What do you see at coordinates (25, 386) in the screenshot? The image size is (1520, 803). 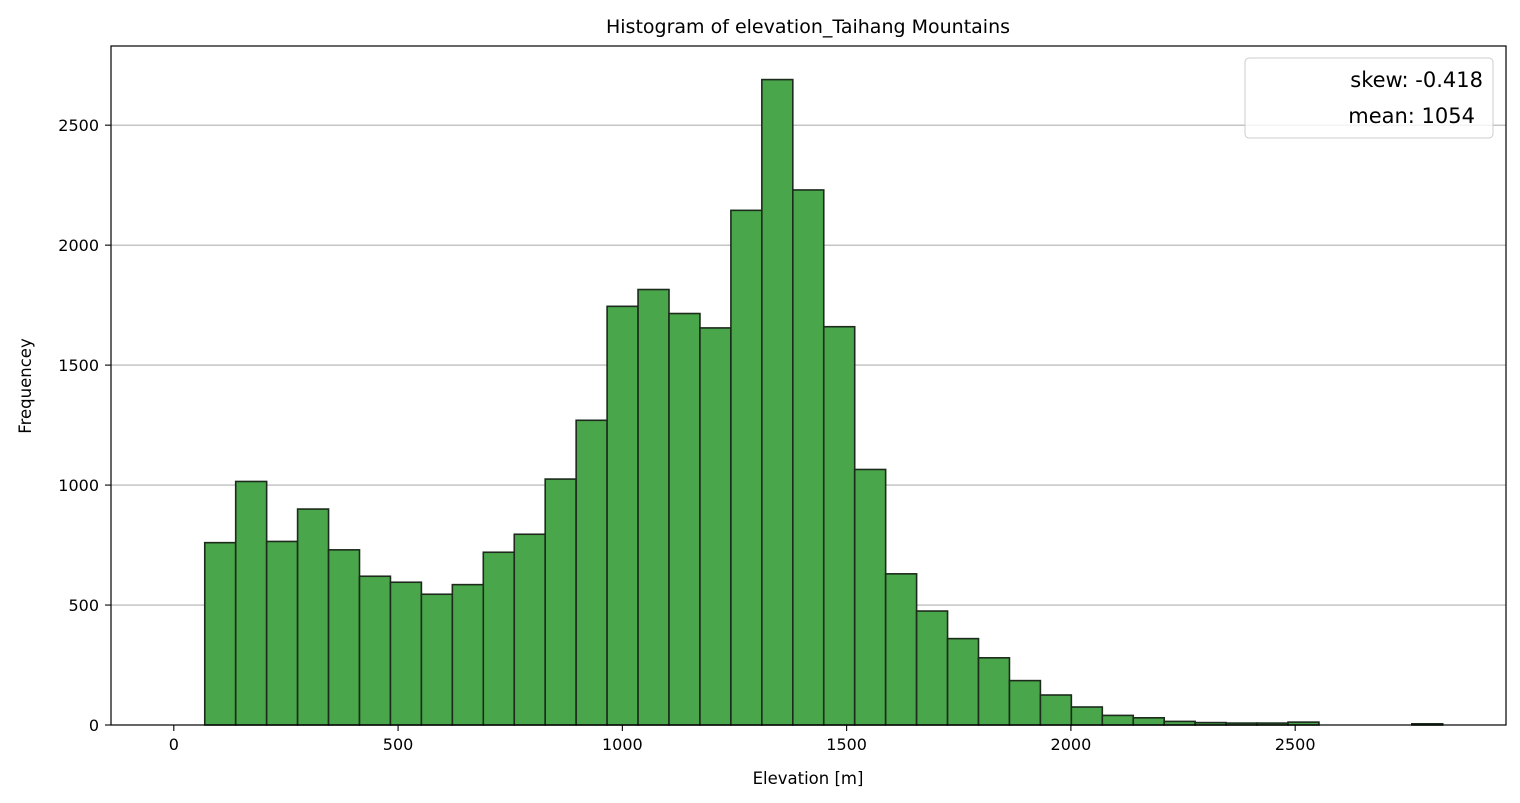 I see `y-axis-label: Frequencey` at bounding box center [25, 386].